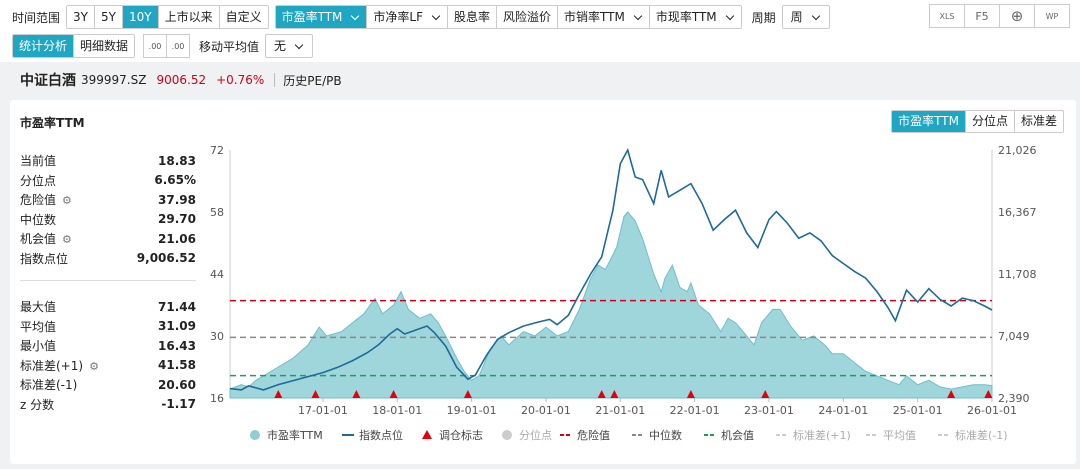  What do you see at coordinates (177, 326) in the screenshot?
I see `stat-value: 31.09` at bounding box center [177, 326].